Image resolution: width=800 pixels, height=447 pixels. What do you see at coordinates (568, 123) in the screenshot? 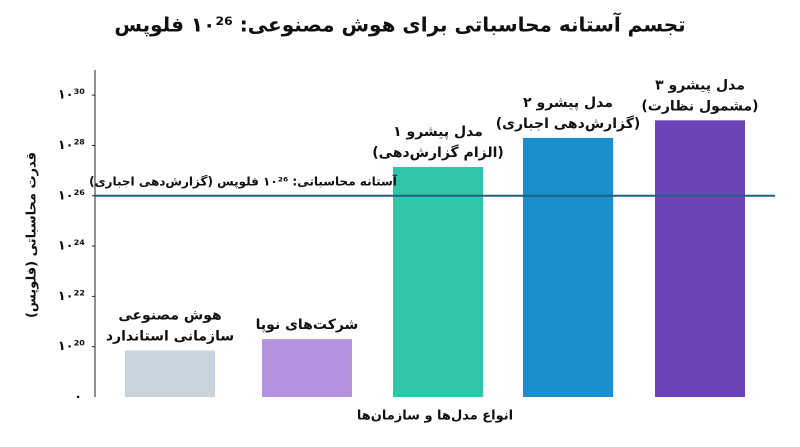
I see `bar-label: (گزارش‌دهی اجباری)` at bounding box center [568, 123].